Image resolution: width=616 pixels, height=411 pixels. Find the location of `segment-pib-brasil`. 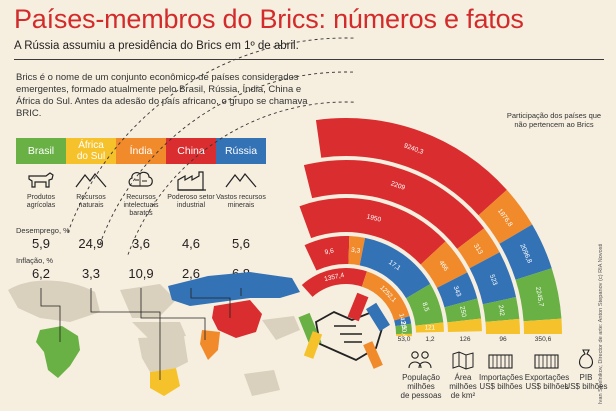

segment-pib-brasil is located at coordinates (538, 295).